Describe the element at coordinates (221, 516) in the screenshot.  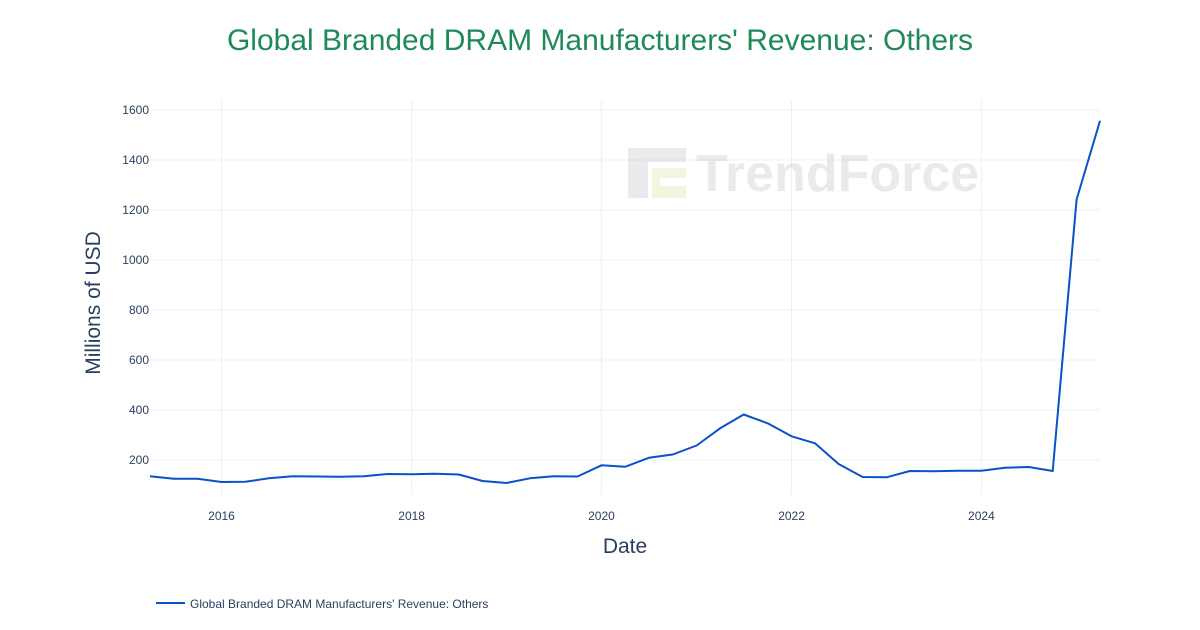
I see `x-tick-label: 2016` at that location.